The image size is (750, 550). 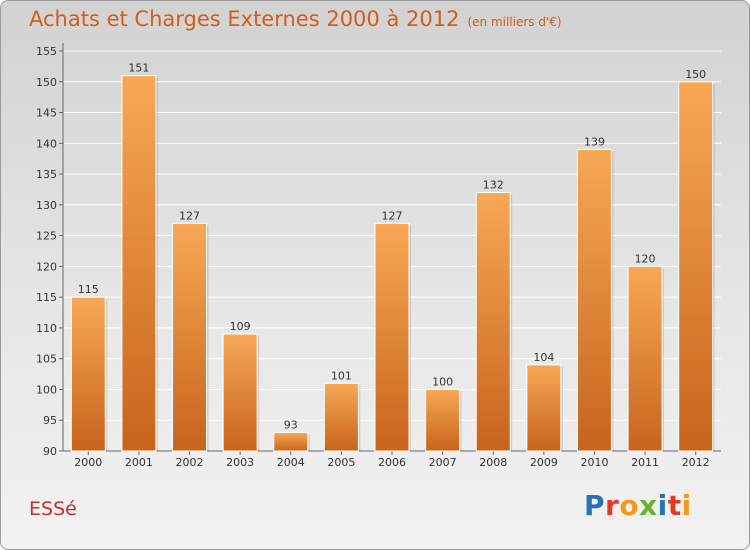 I want to click on bar-2011, so click(x=645, y=358).